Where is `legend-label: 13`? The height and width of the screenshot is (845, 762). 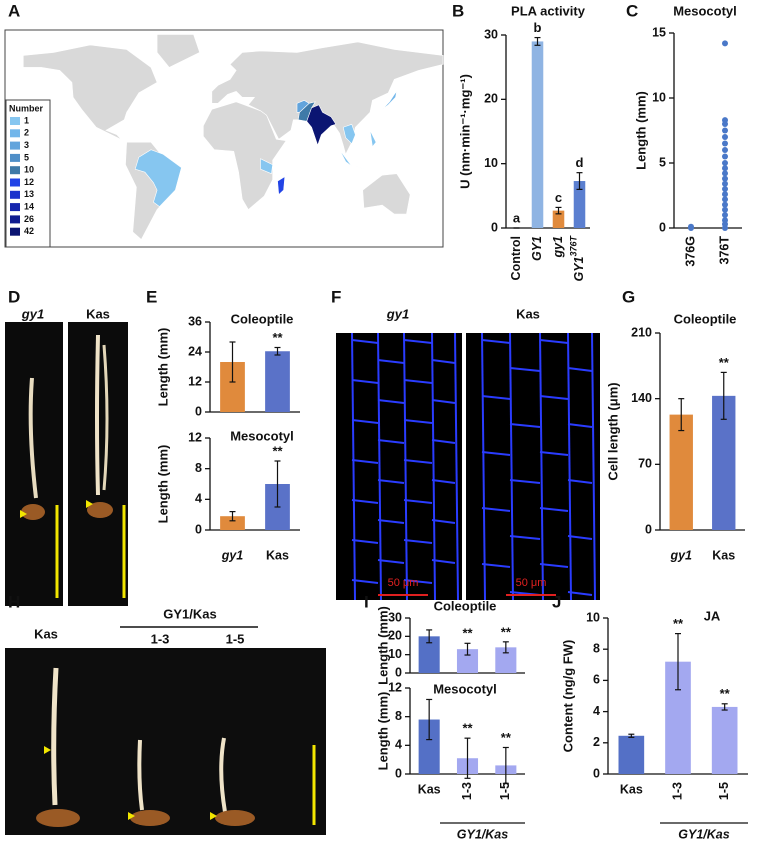
legend-label: 13 is located at coordinates (29, 194).